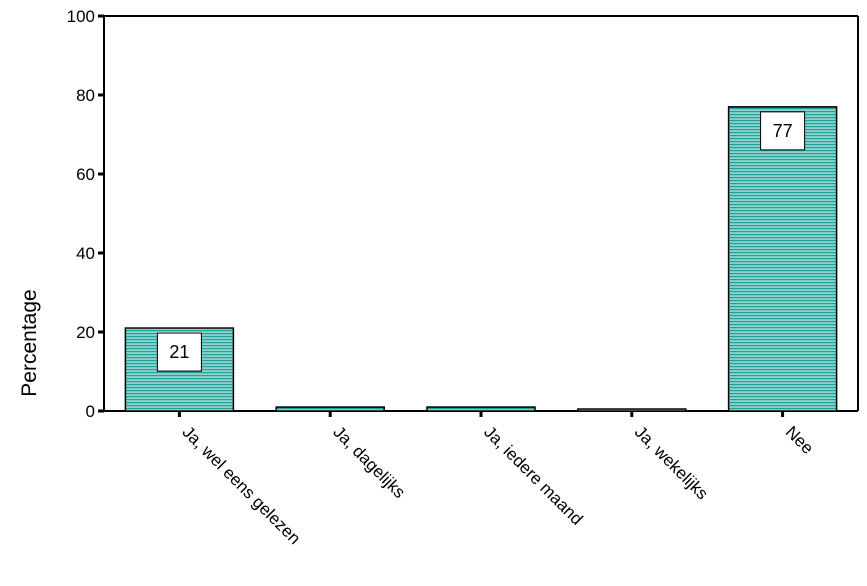 The width and height of the screenshot is (867, 586). I want to click on x-category-label: Ja, wel eens gelezen, so click(242, 485).